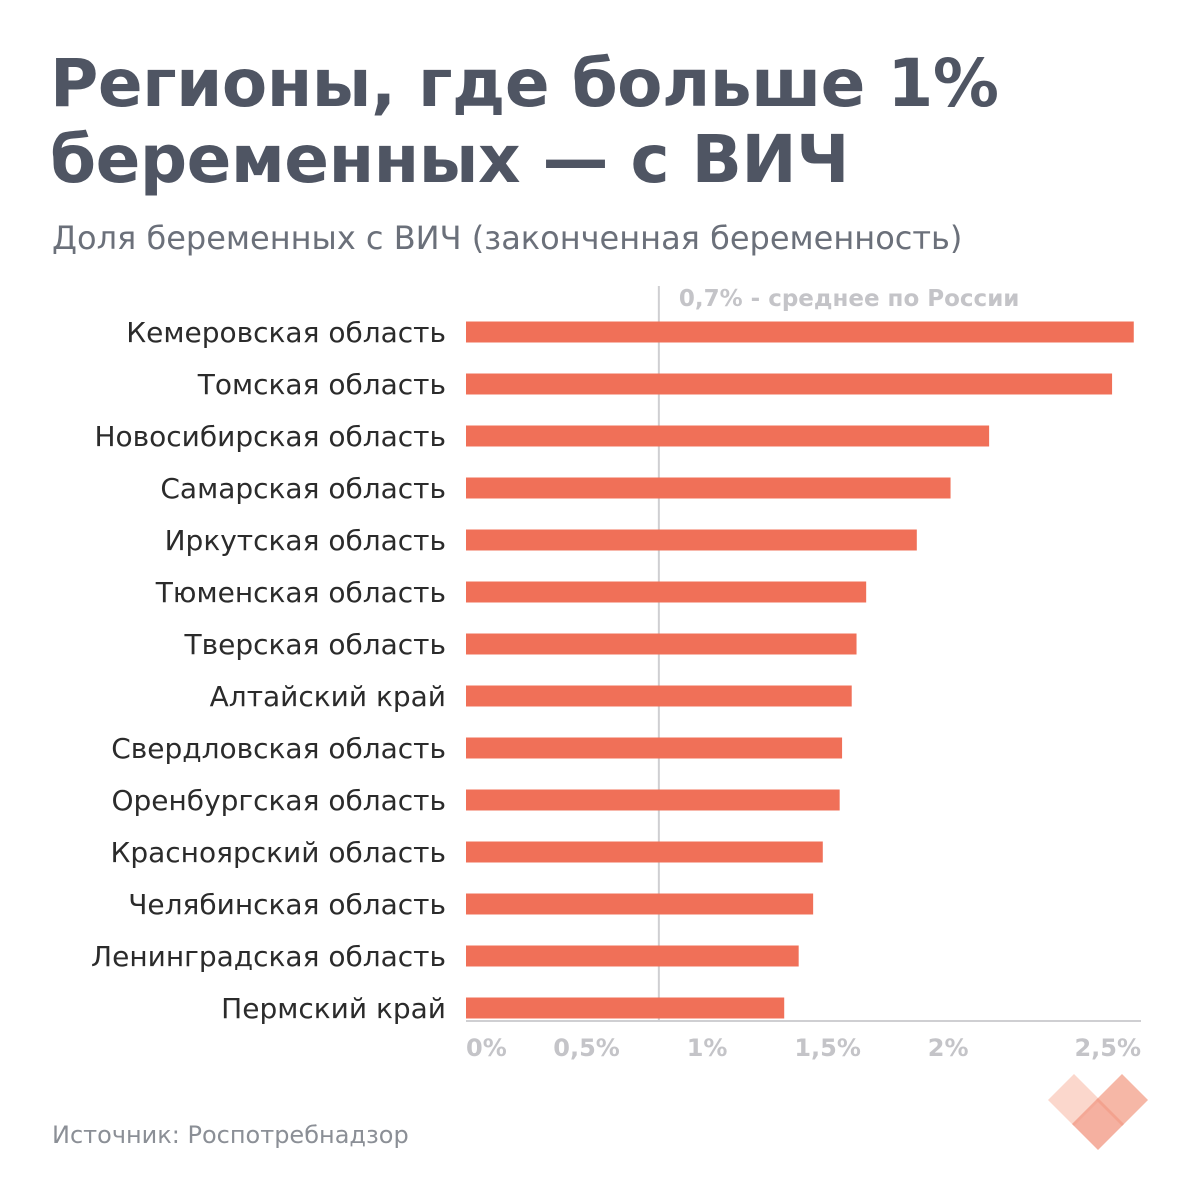 This screenshot has width=1200, height=1200. What do you see at coordinates (278, 800) in the screenshot?
I see `category-label-9: Оренбургская область` at bounding box center [278, 800].